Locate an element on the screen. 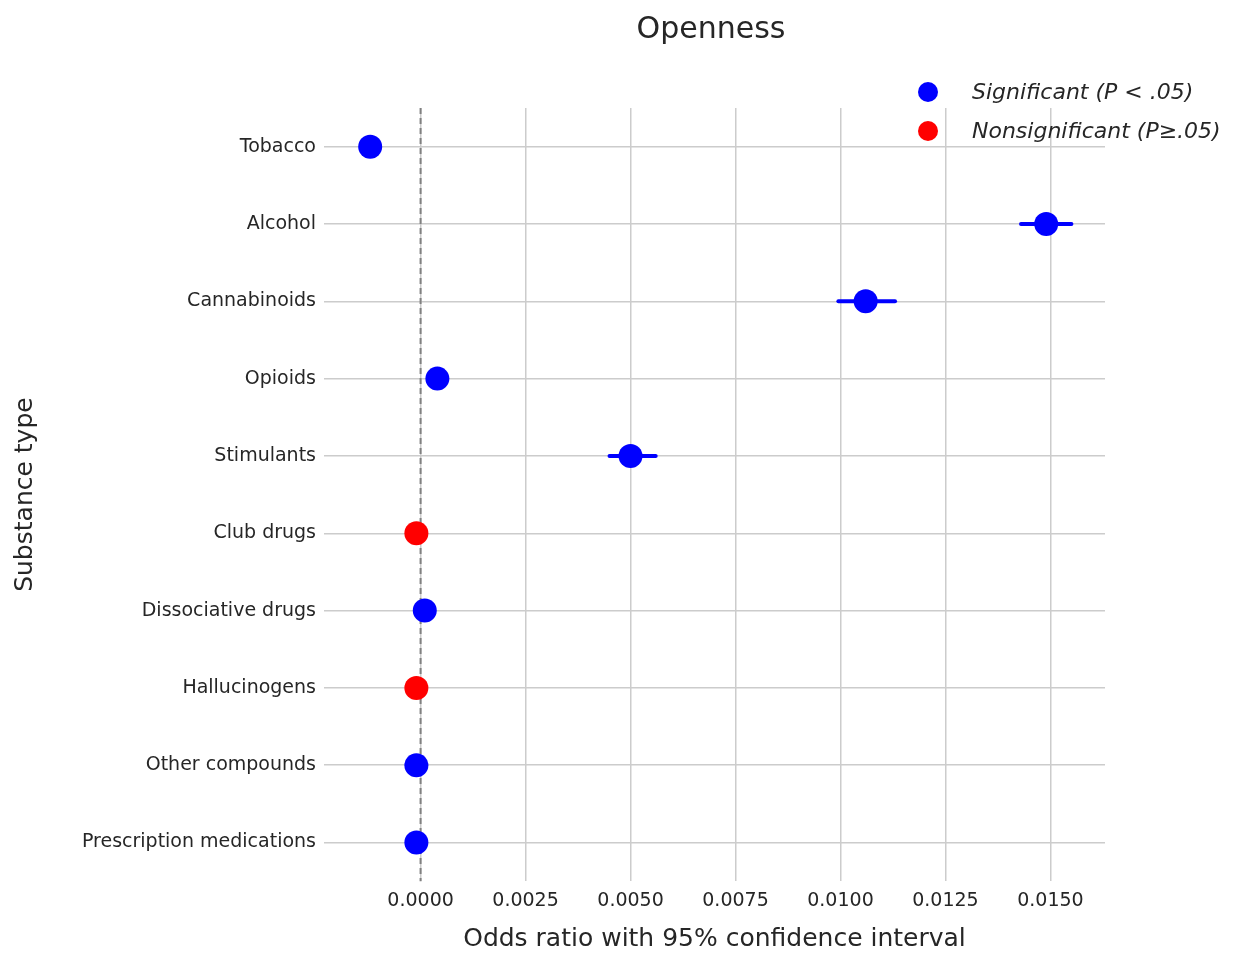  legend-label: Significant (P < .05) is located at coordinates (1083, 91).